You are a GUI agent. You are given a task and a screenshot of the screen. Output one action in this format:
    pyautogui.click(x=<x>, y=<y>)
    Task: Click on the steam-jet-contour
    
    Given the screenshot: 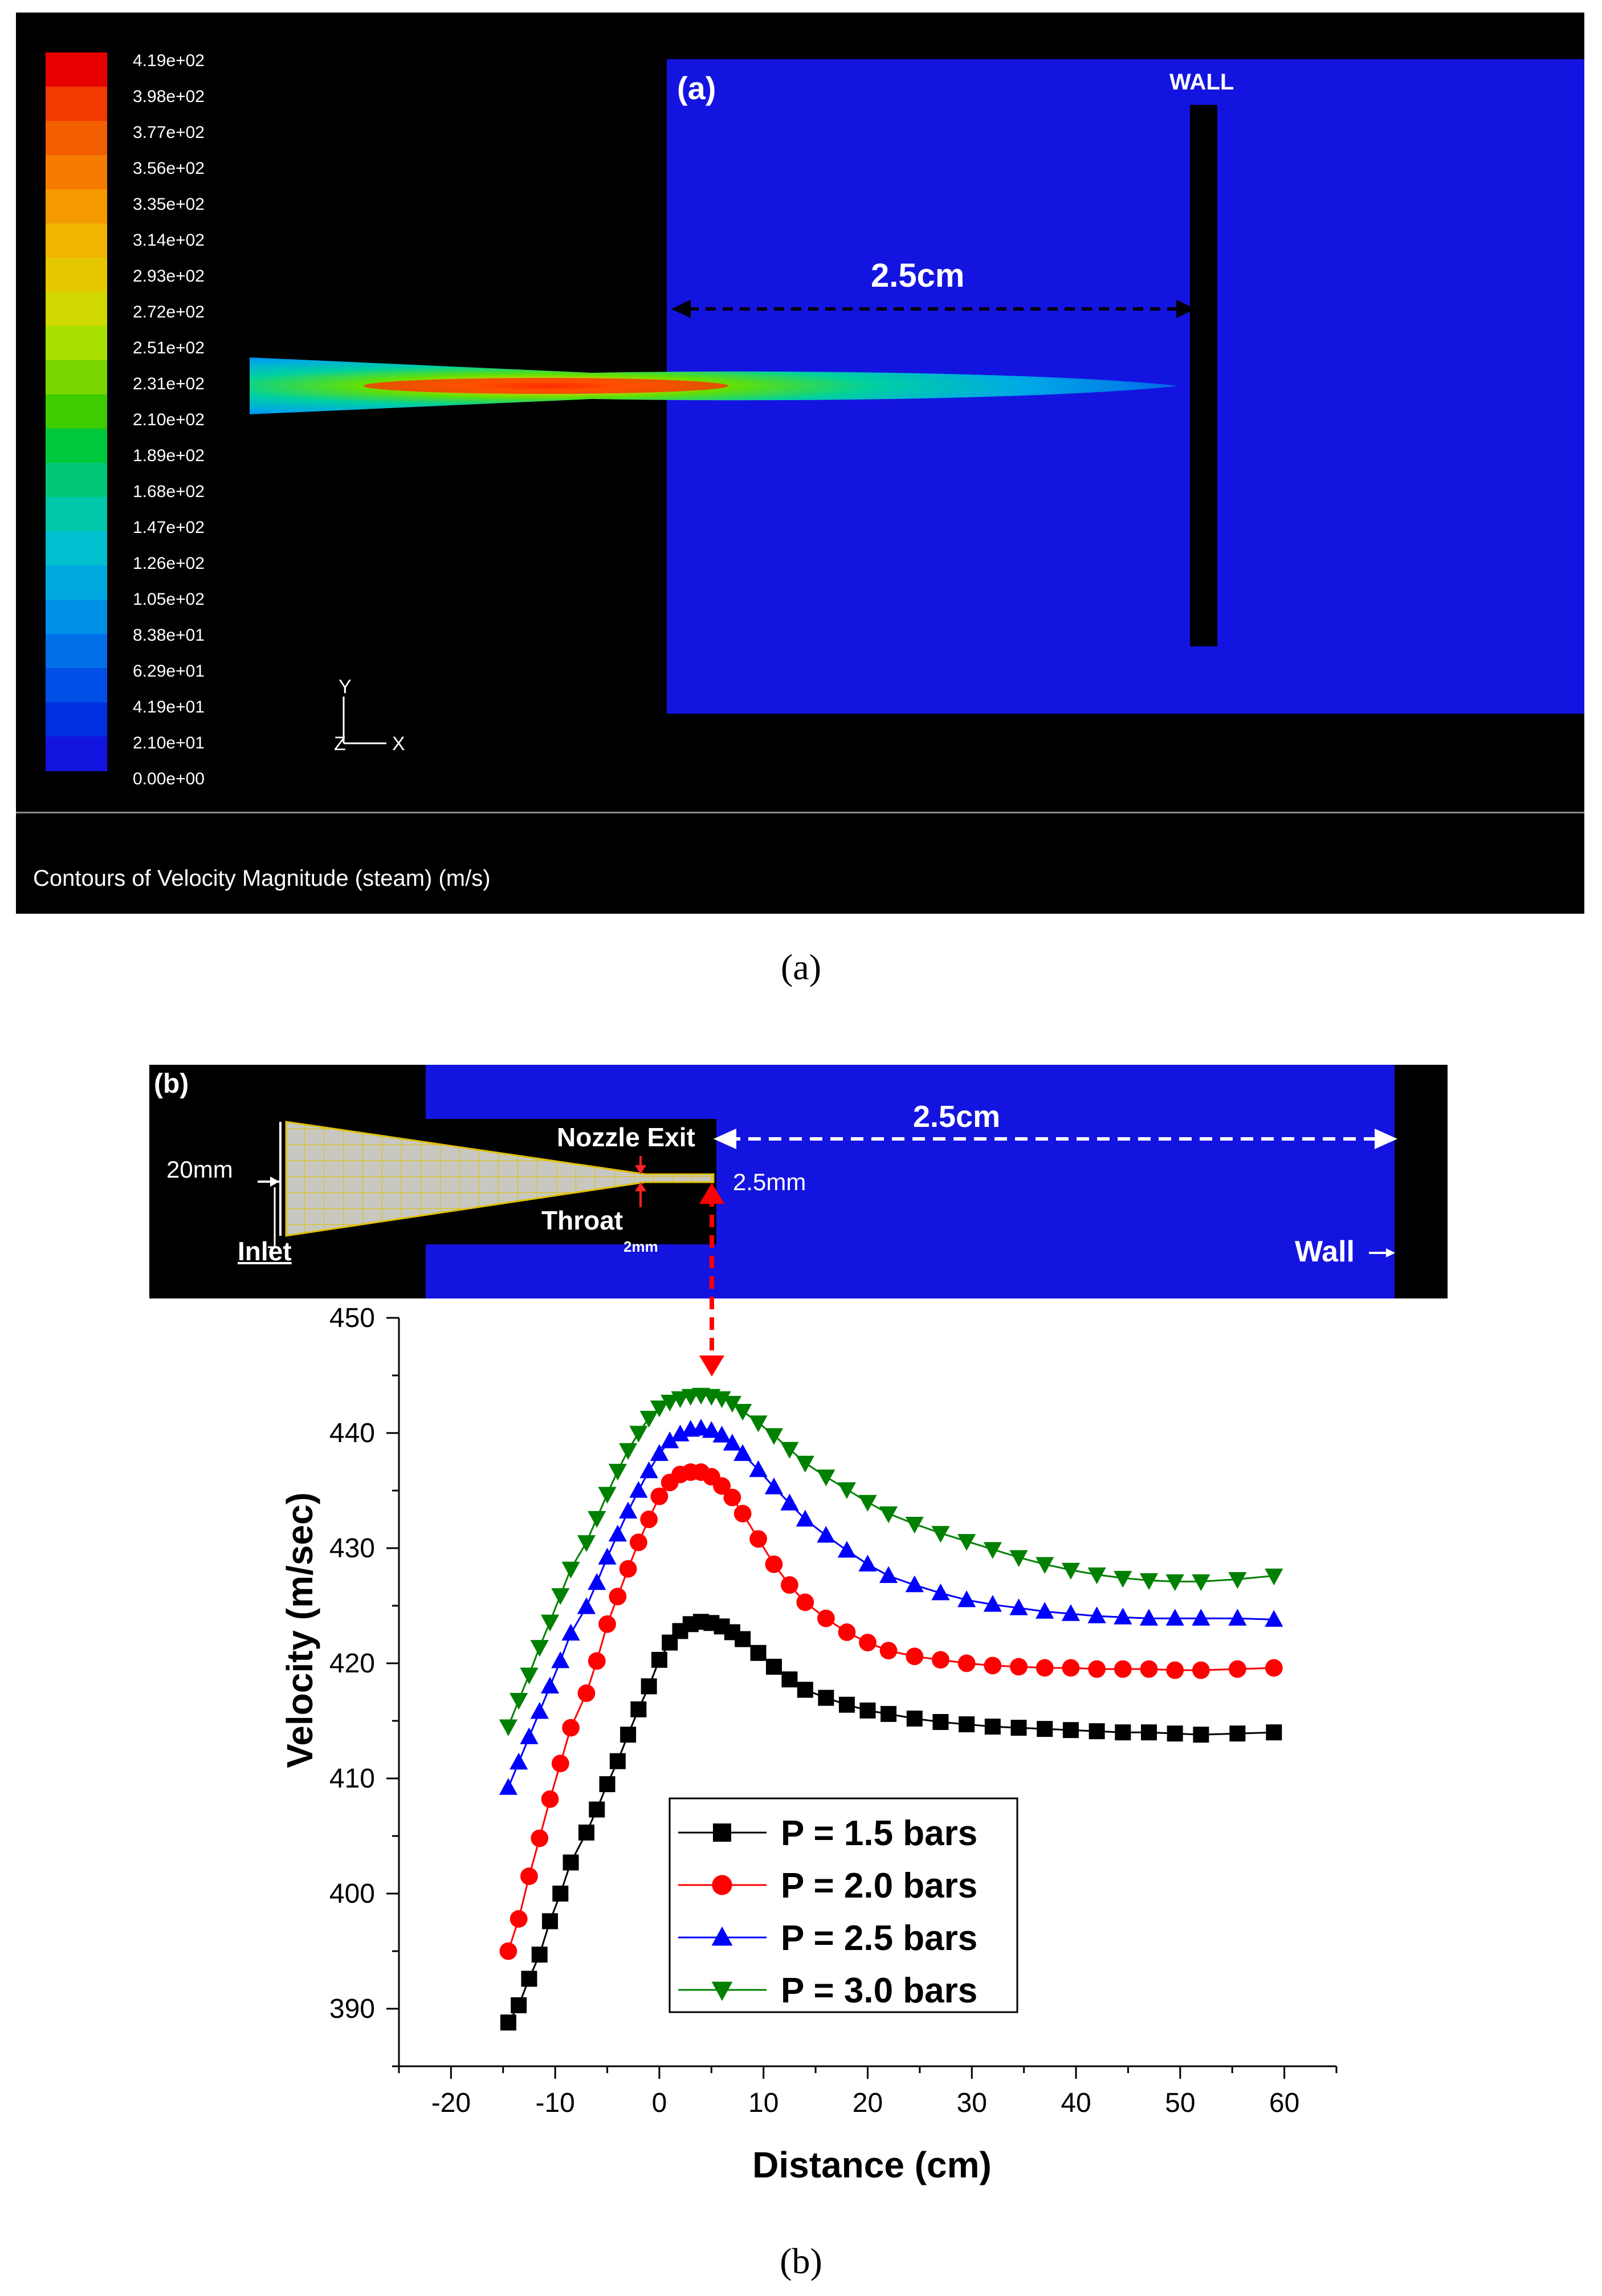 What is the action you would take?
    pyautogui.click(x=714, y=385)
    